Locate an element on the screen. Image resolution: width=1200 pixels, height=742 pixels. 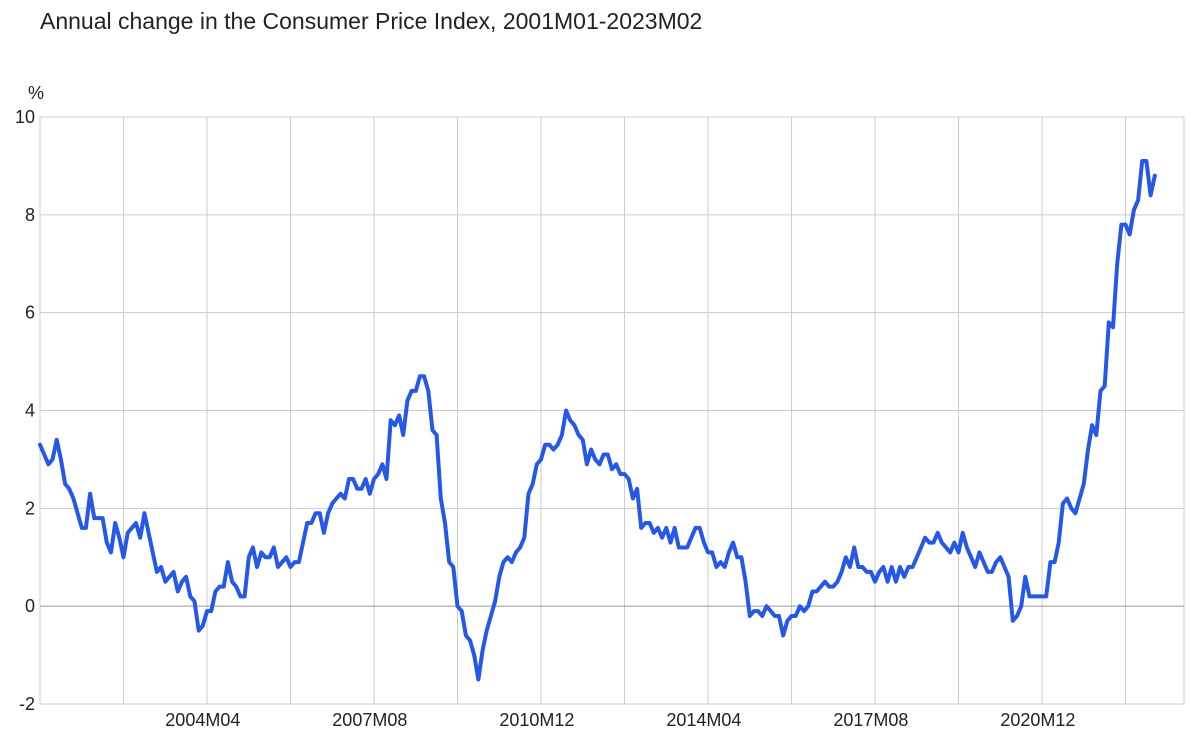
y-tick-label: 8 is located at coordinates (30, 215).